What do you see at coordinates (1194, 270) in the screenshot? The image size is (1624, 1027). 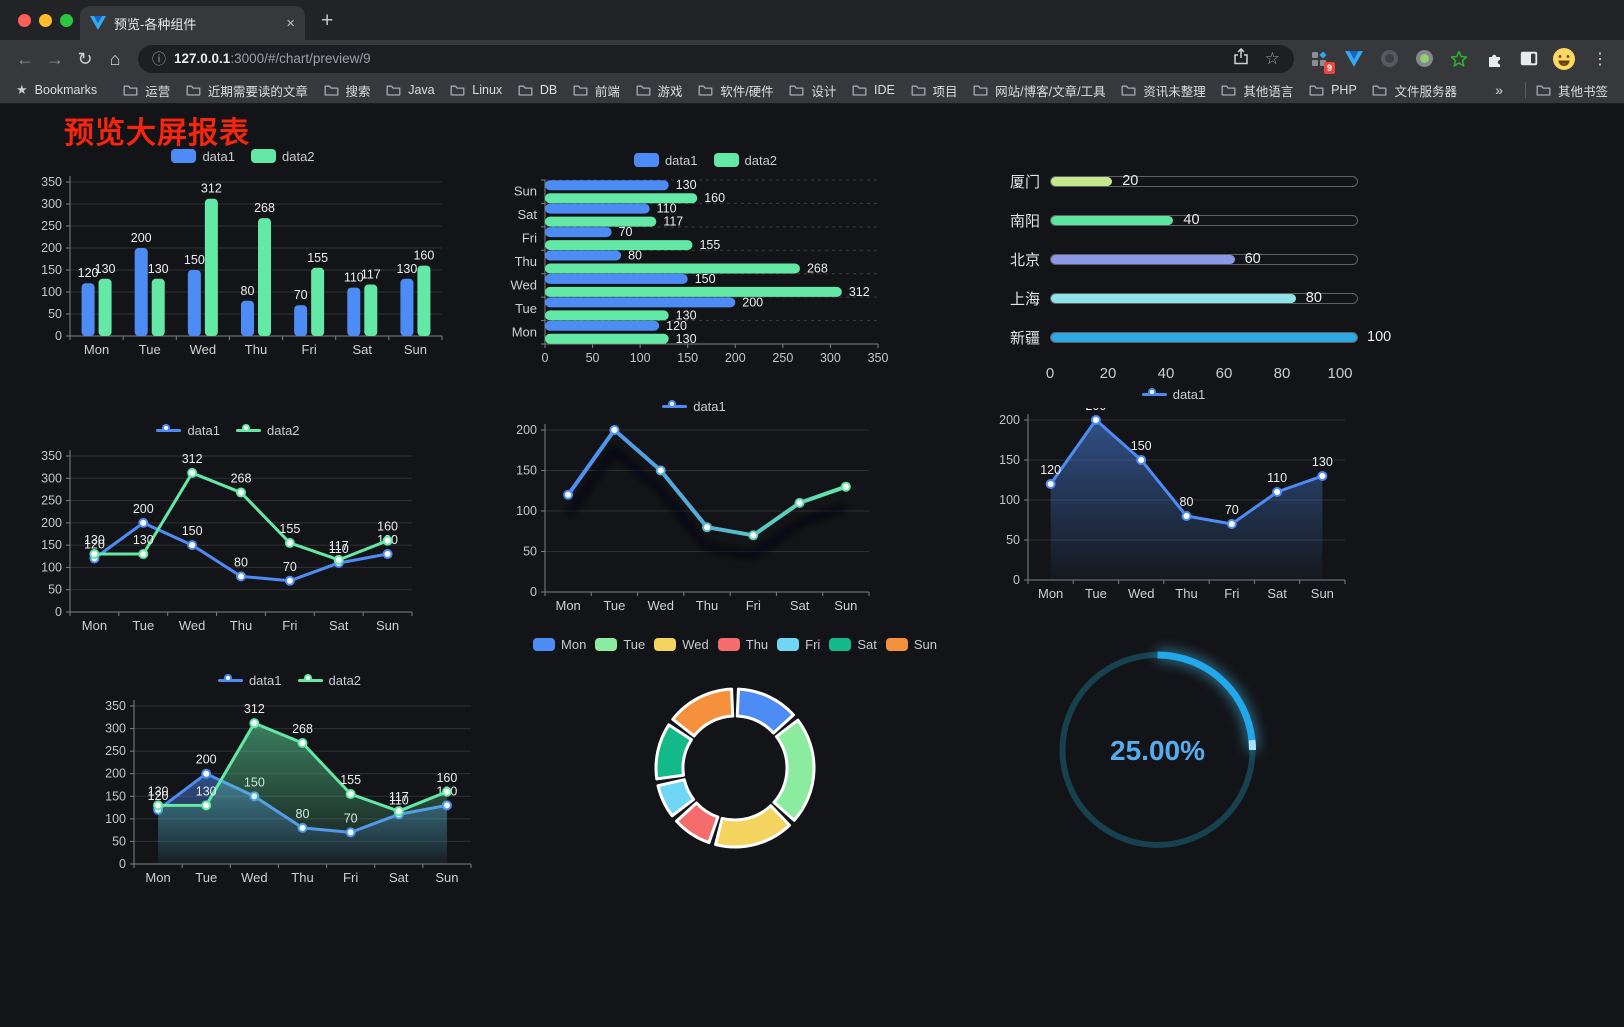 I see `capsule-progress-chart: 厦门 20 南阳 40 北京 60 上海 80 新疆 100 0 20 40 60 80 100` at bounding box center [1194, 270].